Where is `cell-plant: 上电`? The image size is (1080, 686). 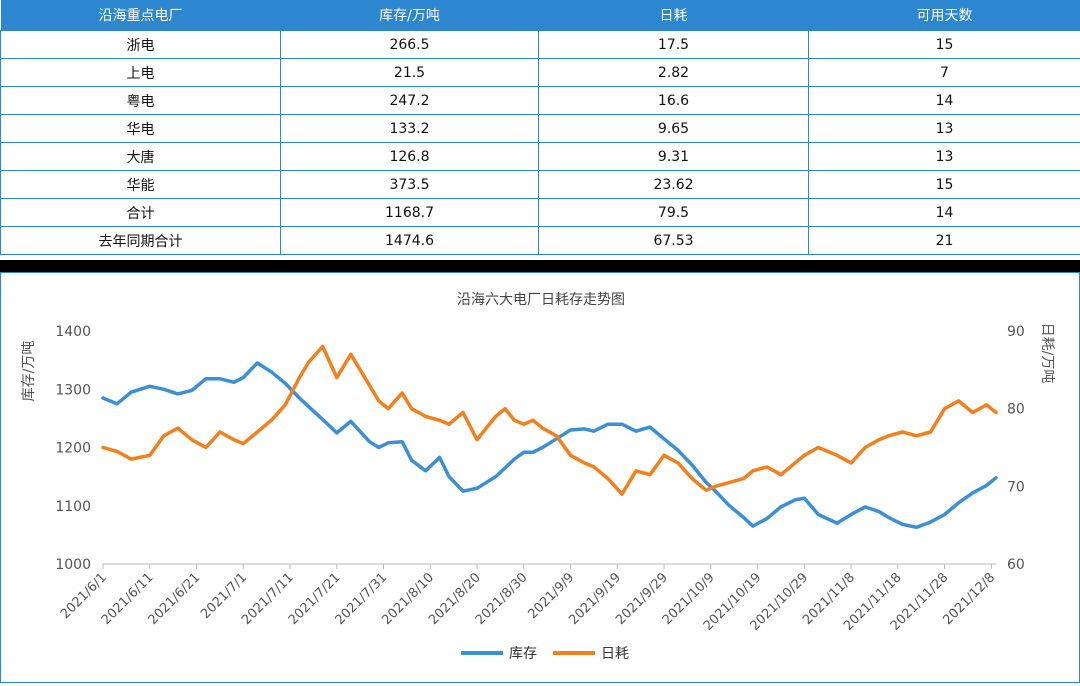 cell-plant: 上电 is located at coordinates (141, 73).